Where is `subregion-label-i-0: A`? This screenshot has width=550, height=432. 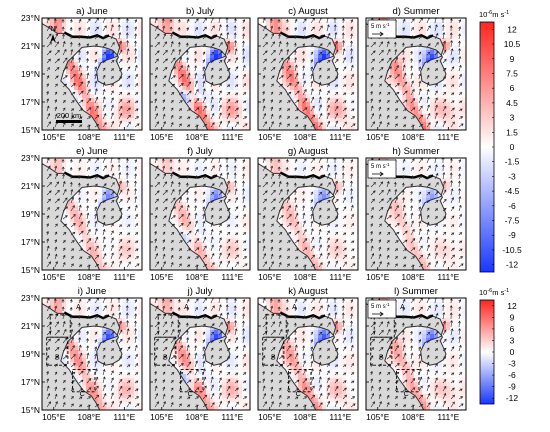 subregion-label-i-0: A is located at coordinates (78, 307).